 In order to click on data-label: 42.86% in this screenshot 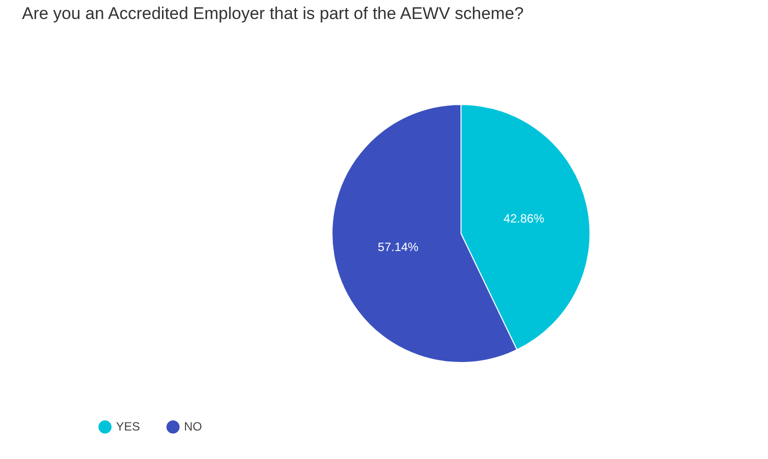, I will do `click(524, 218)`.